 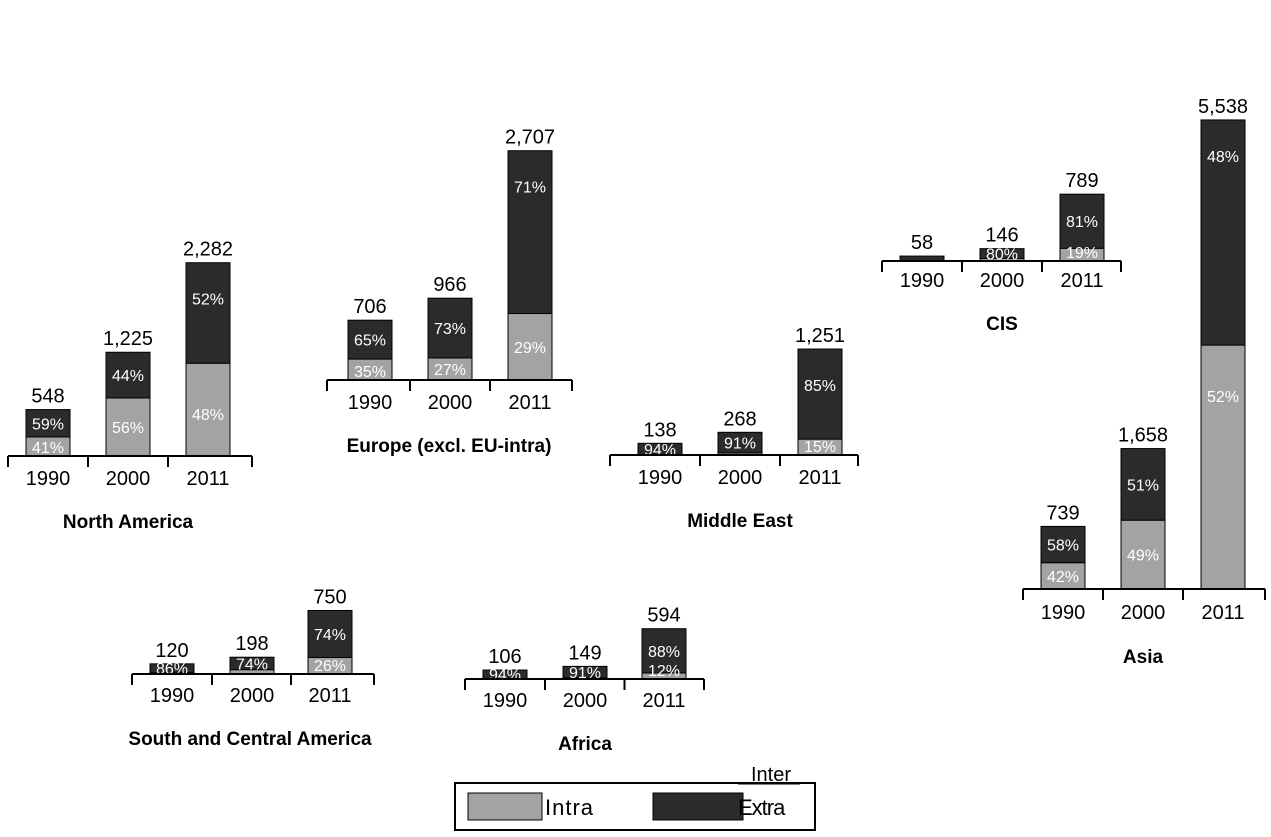 I want to click on bar-percent-label-intra: 12%, so click(x=664, y=671).